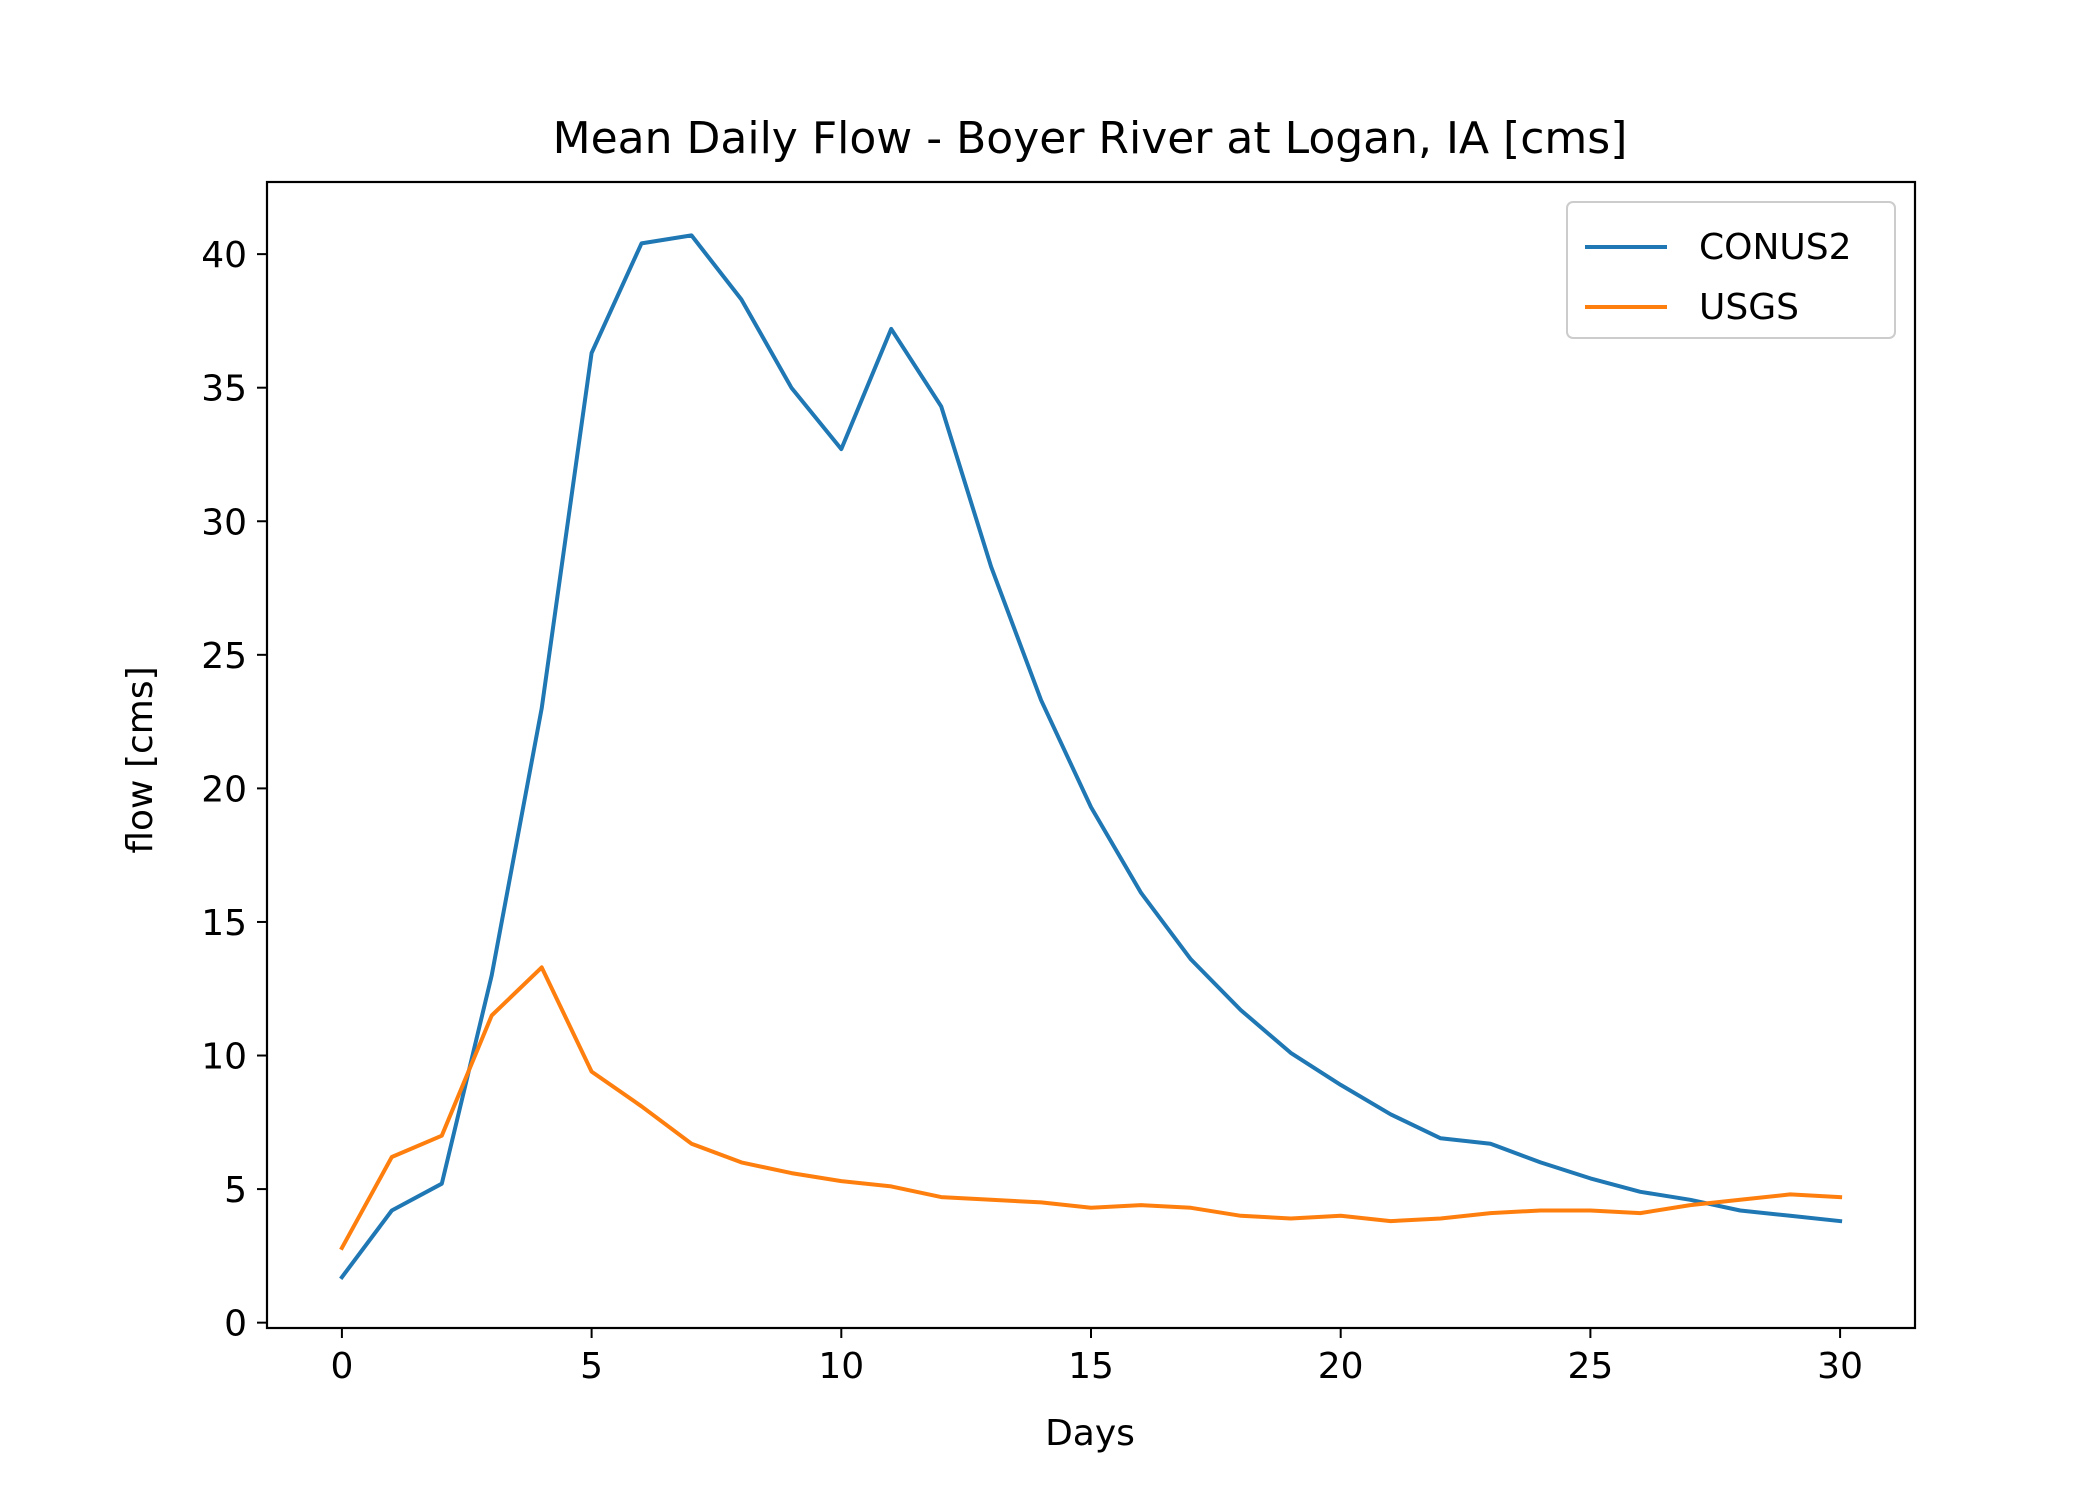  What do you see at coordinates (224, 789) in the screenshot?
I see `y-tick-label: 20` at bounding box center [224, 789].